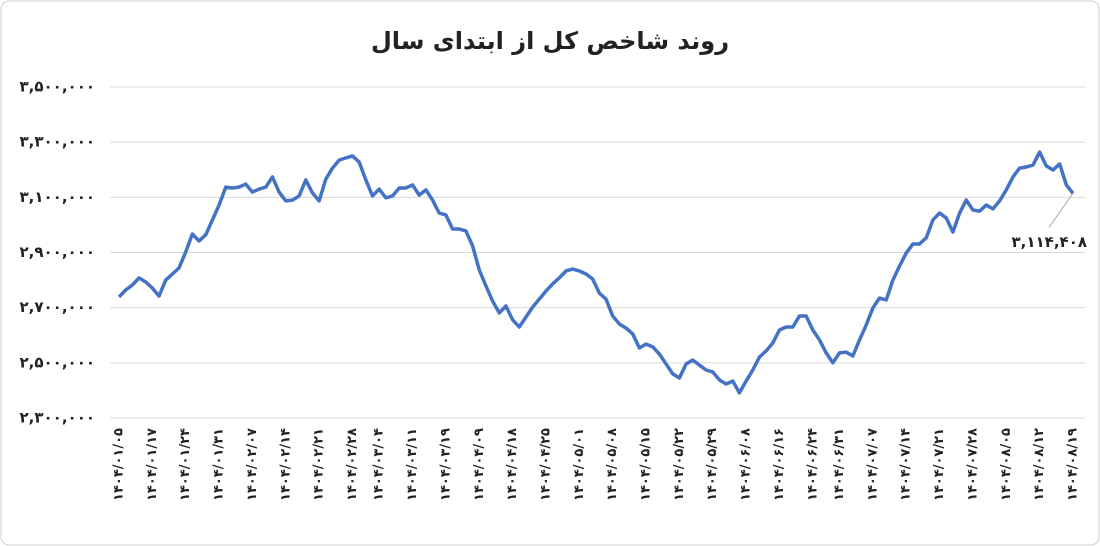 The height and width of the screenshot is (546, 1100). Describe the element at coordinates (939, 464) in the screenshot. I see `x-tick-label: ۱۴۰۴/۰۷/۲۱` at that location.